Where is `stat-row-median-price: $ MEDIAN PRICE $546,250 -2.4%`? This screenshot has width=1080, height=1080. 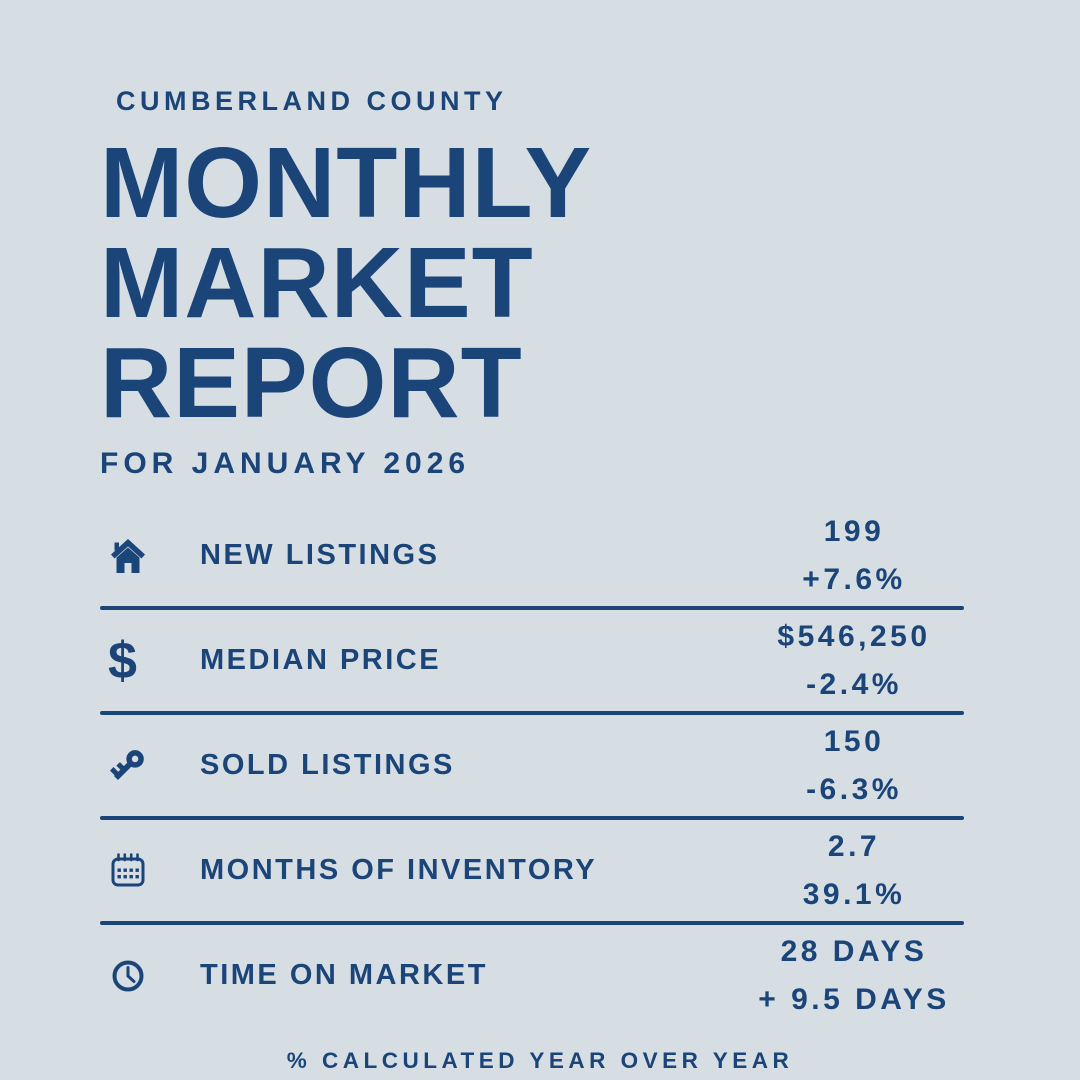
stat-row-median-price: $ MEDIAN PRICE $546,250 -2.4% is located at coordinates (532, 660).